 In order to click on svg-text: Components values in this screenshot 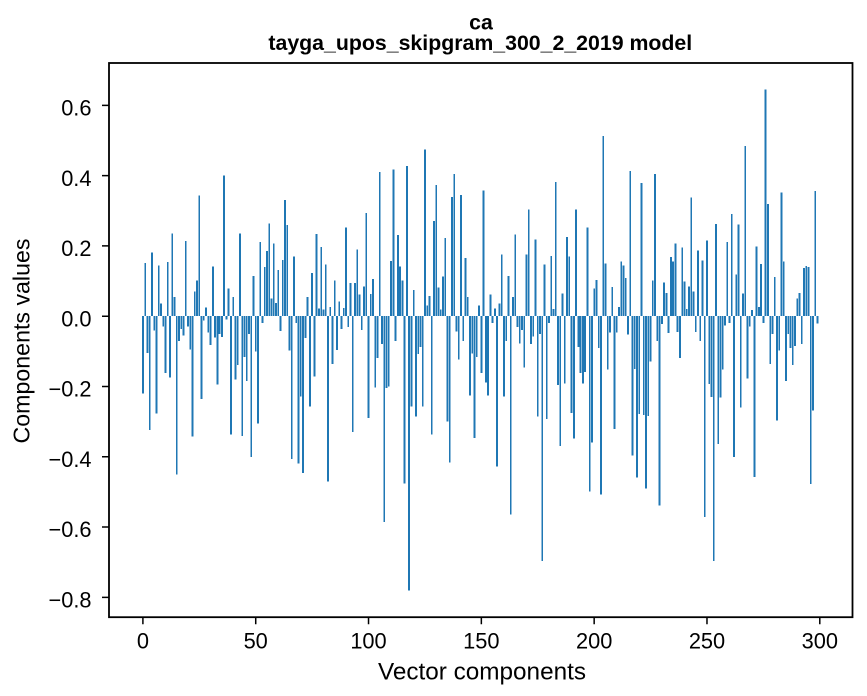, I will do `click(21, 341)`.